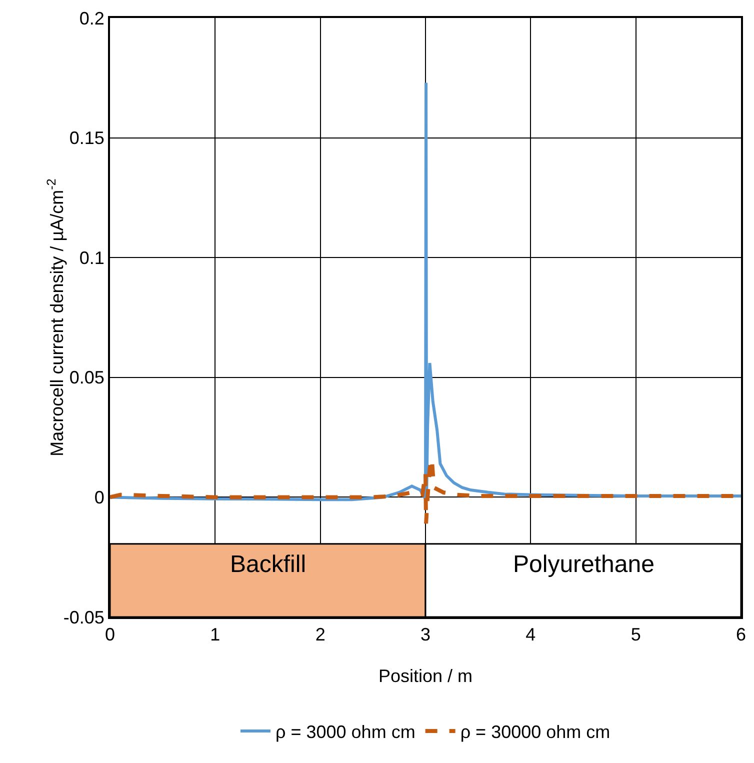  Describe the element at coordinates (535, 732) in the screenshot. I see `legend-label: ρ = 30000 ohm cm` at that location.